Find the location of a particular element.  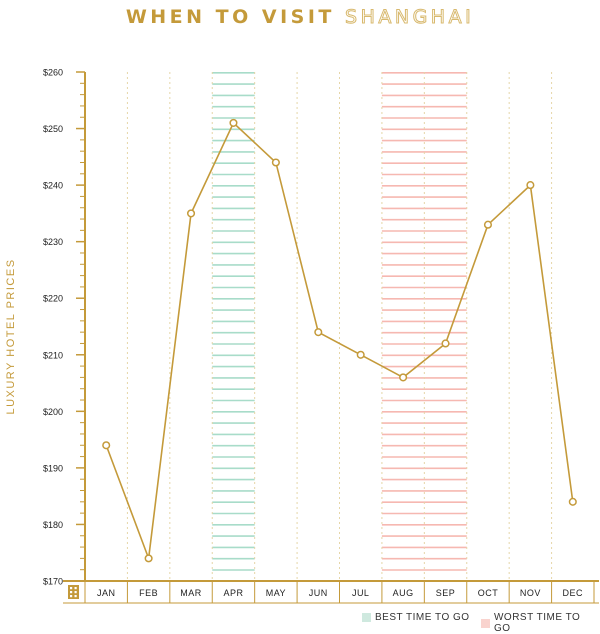

x-tick-label: NOV is located at coordinates (530, 593).